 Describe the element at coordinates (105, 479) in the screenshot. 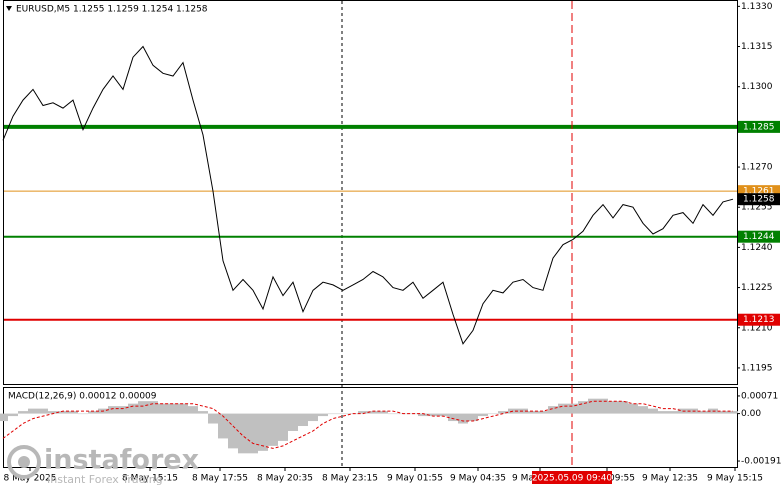

I see `watermark-subtitle: Instant Forex Trading` at that location.